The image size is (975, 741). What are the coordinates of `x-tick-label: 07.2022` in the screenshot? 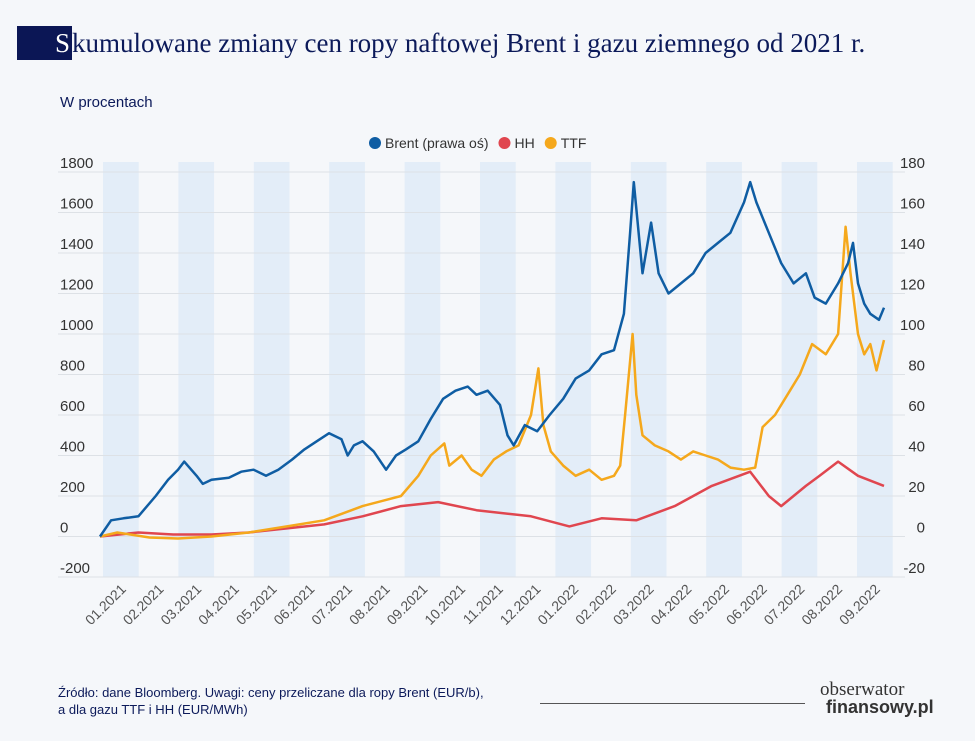 It's located at (783, 604).